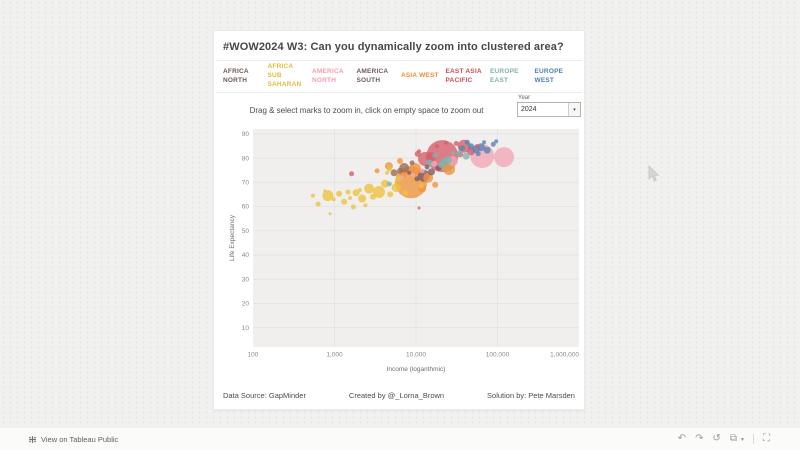 Image resolution: width=800 pixels, height=450 pixels. Describe the element at coordinates (549, 109) in the screenshot. I see `year-dropdown: 2024 ▾` at that location.